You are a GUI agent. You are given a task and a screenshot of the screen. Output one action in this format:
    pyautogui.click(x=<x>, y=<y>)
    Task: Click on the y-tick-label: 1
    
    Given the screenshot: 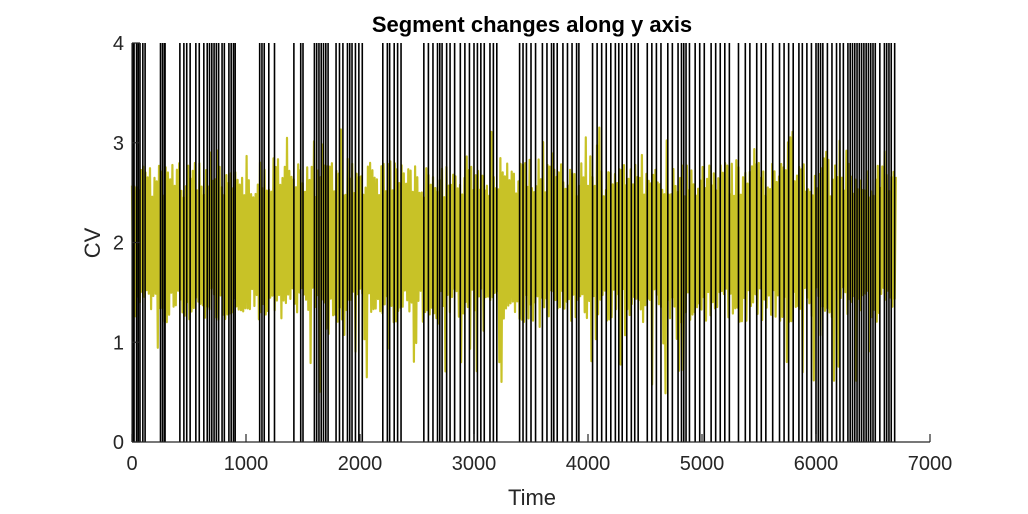 What is the action you would take?
    pyautogui.click(x=118, y=343)
    